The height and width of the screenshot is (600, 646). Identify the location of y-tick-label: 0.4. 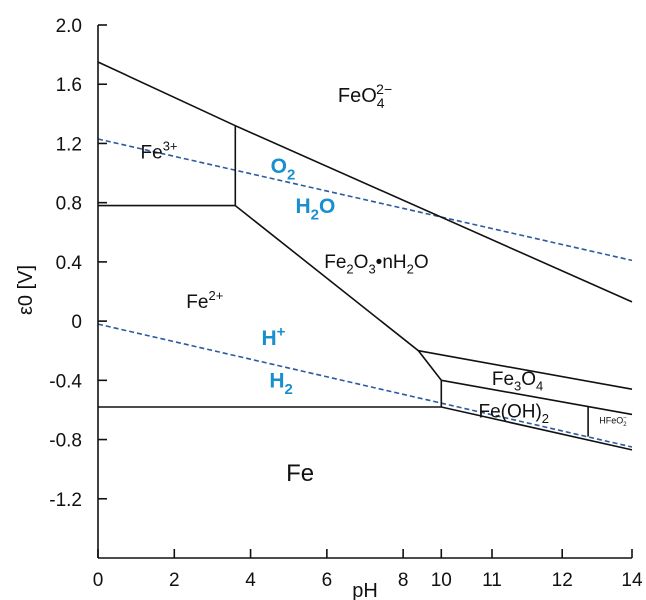
(69, 263).